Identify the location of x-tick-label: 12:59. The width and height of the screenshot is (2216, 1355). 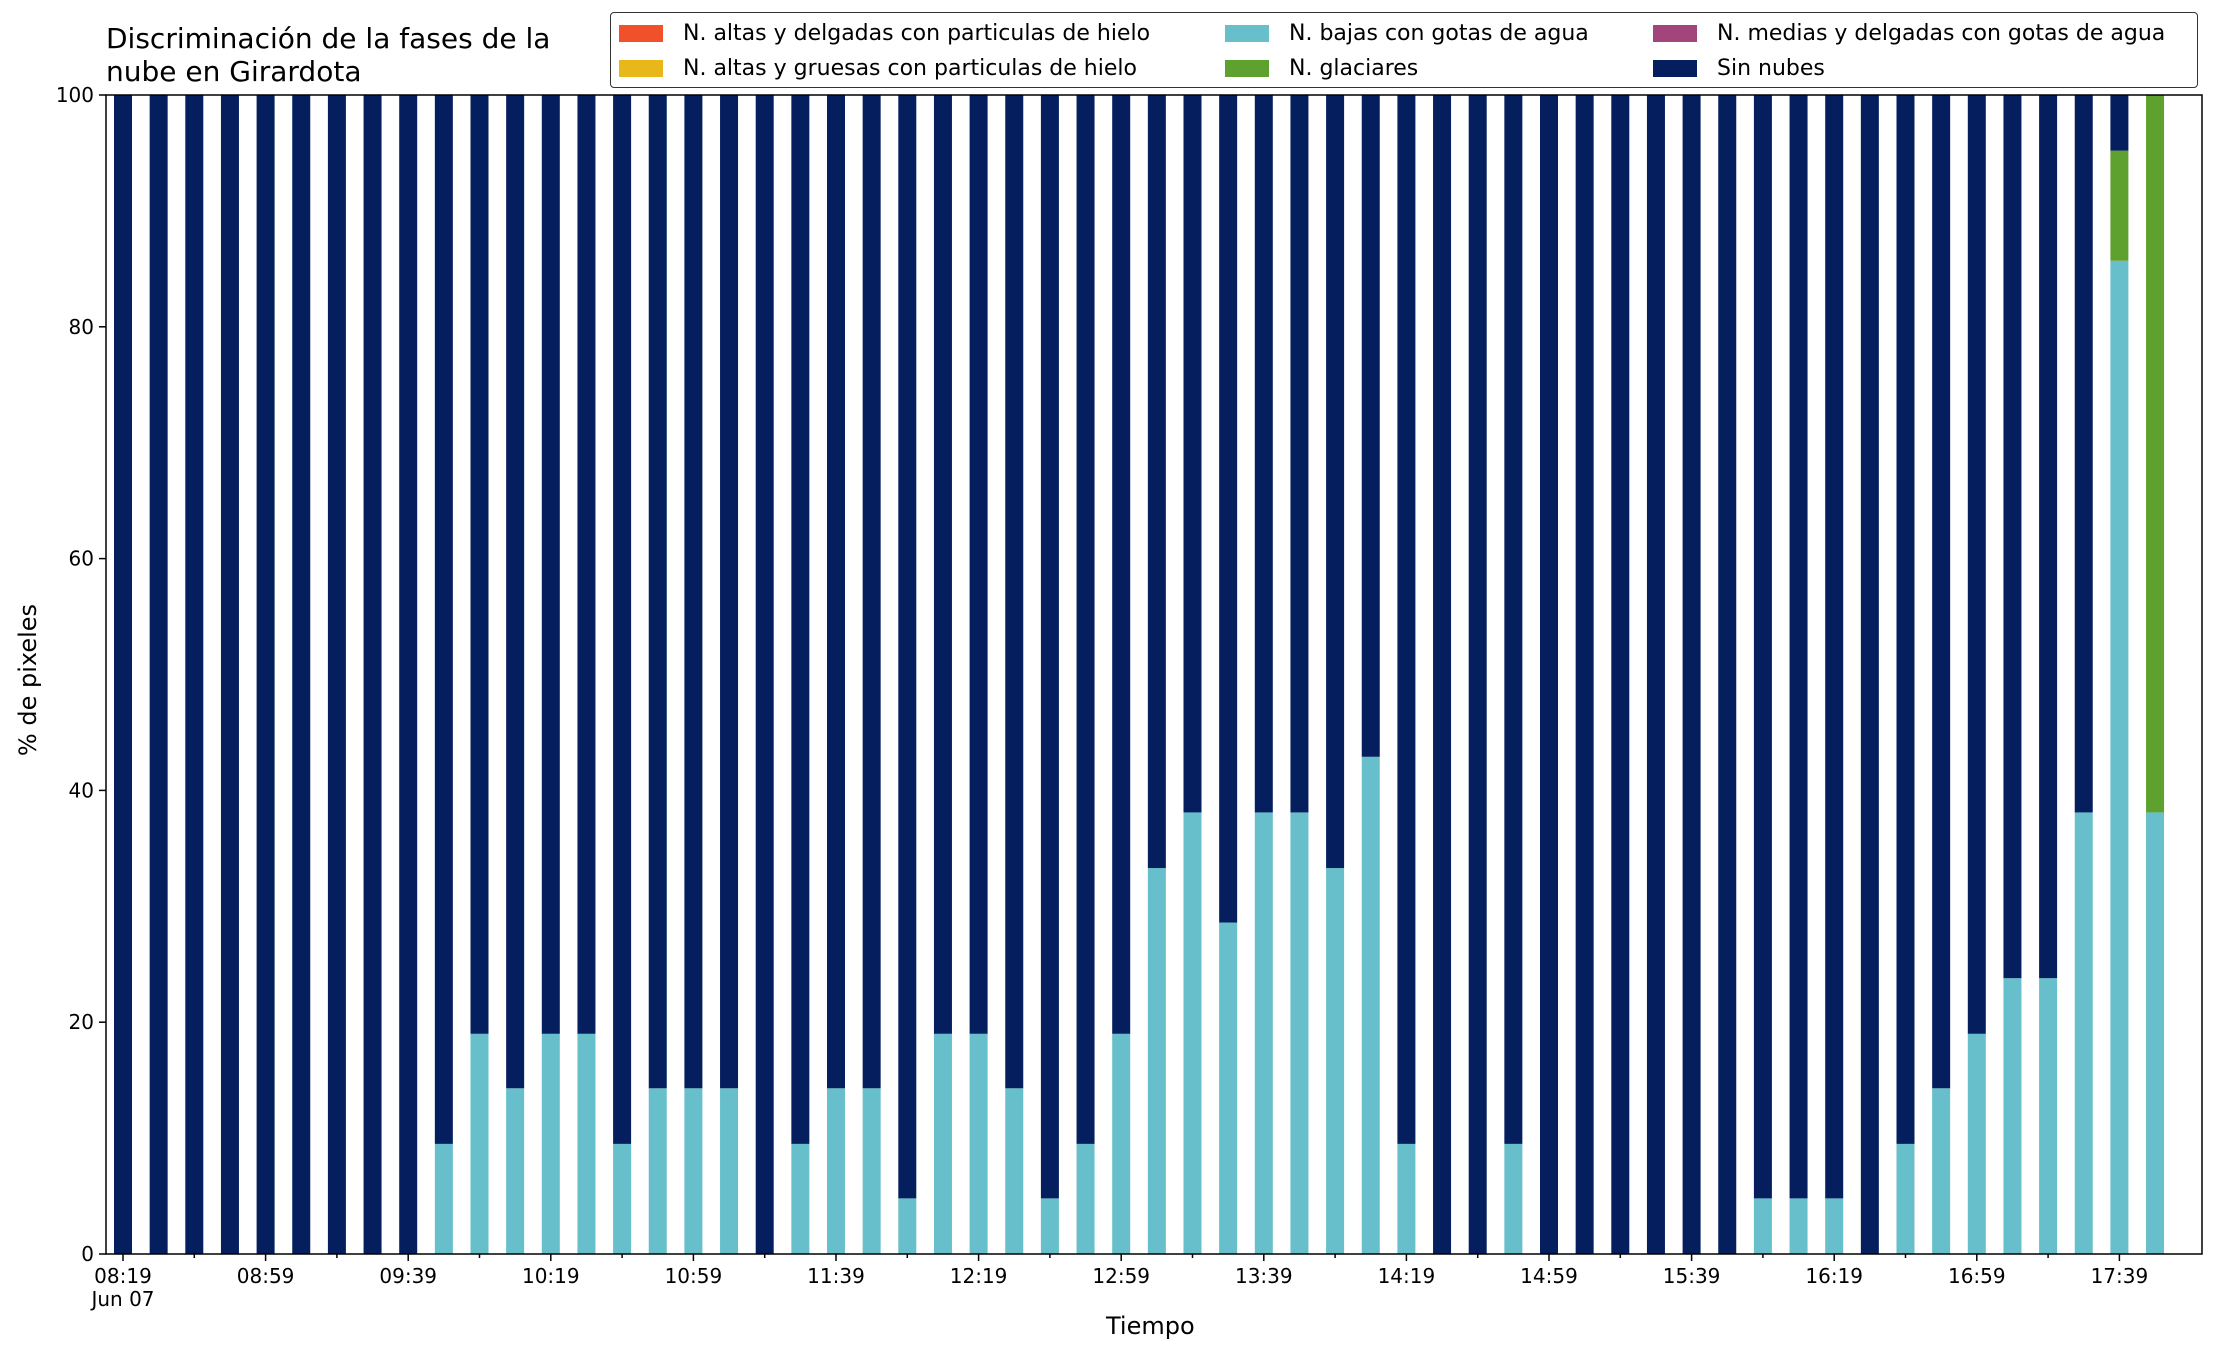
(1121, 1276).